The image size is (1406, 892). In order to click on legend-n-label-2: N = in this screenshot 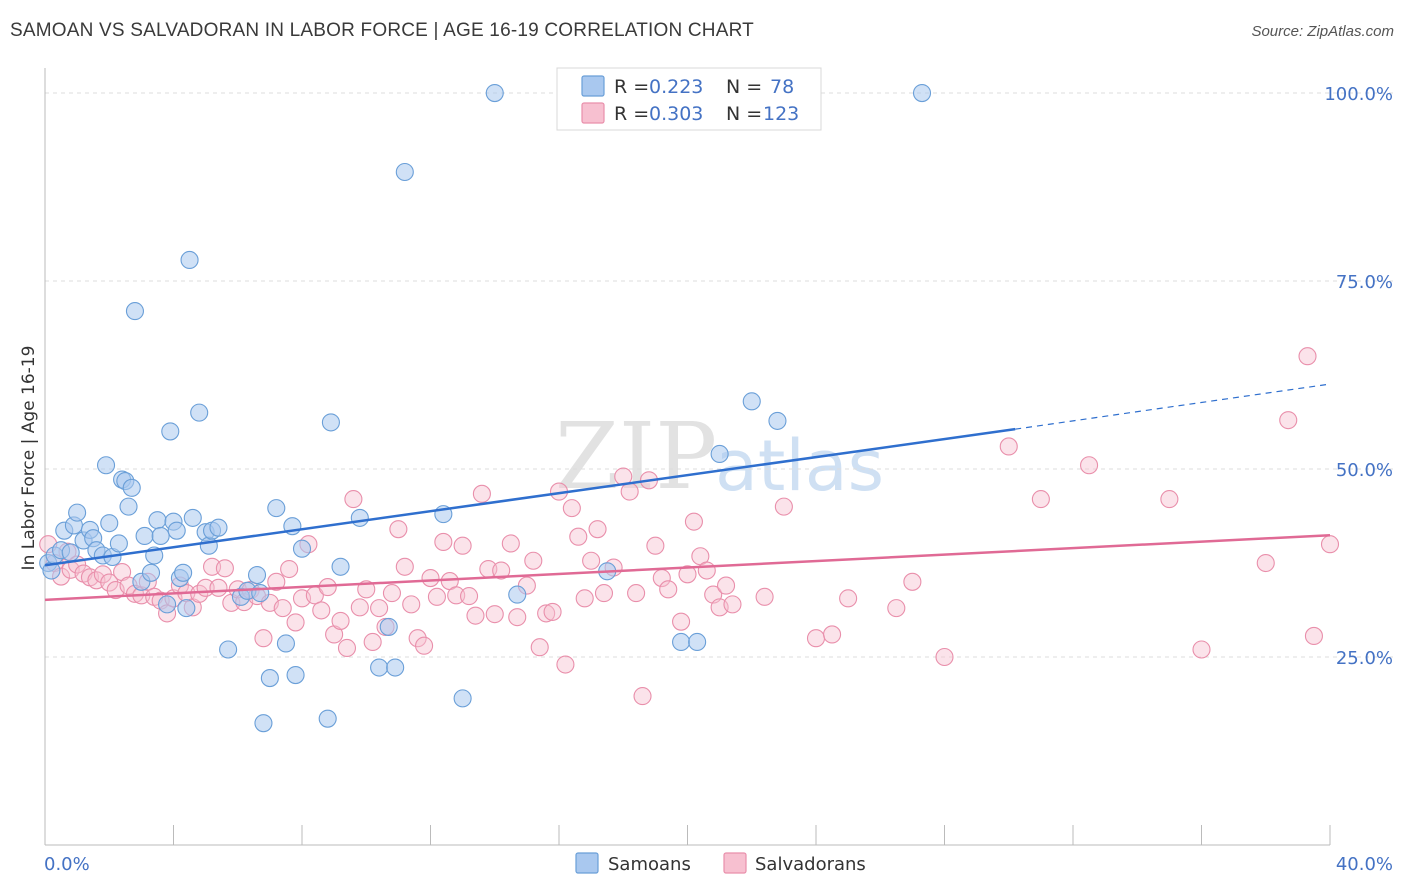, I will do `click(744, 114)`.